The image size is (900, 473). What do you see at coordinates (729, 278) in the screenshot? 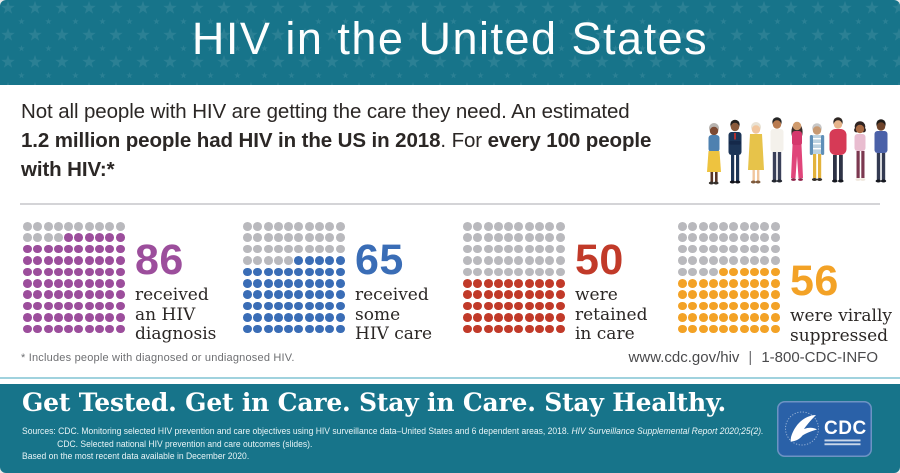
I see `waffle-grid-suppressed` at bounding box center [729, 278].